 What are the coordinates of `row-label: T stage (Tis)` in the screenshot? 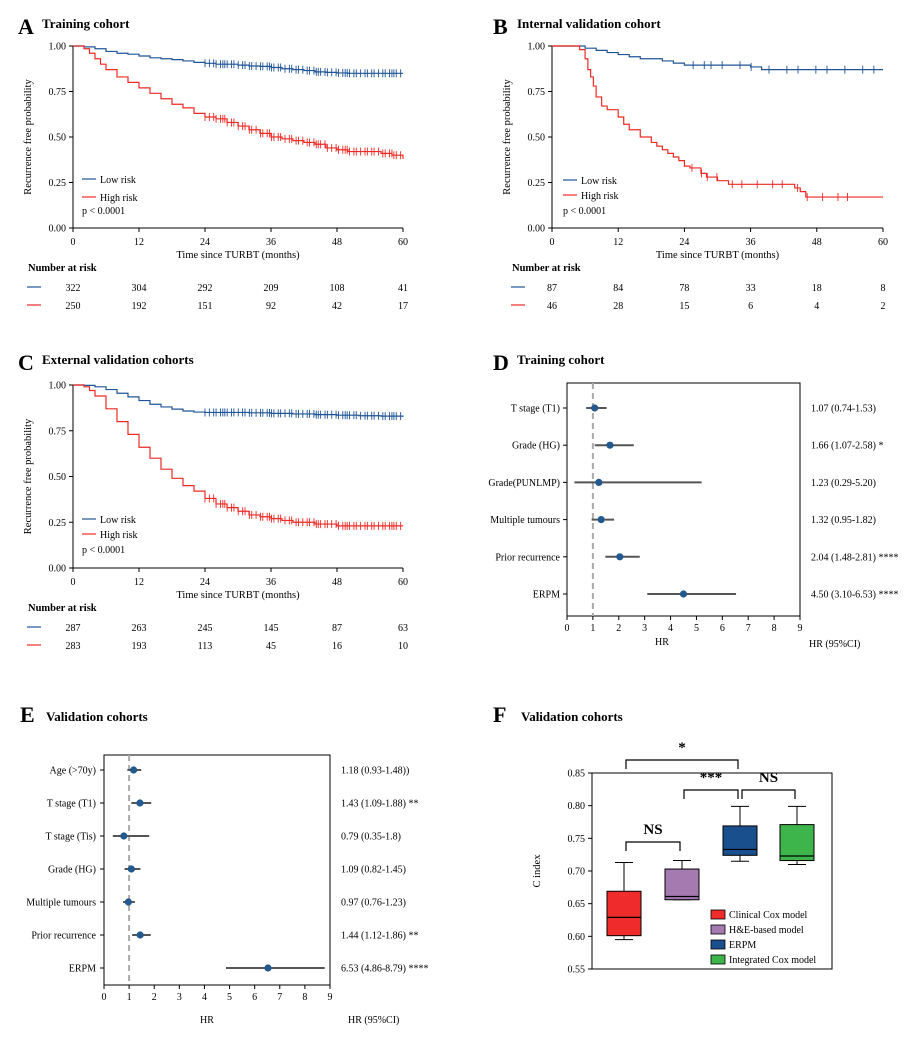 It's located at (70, 837).